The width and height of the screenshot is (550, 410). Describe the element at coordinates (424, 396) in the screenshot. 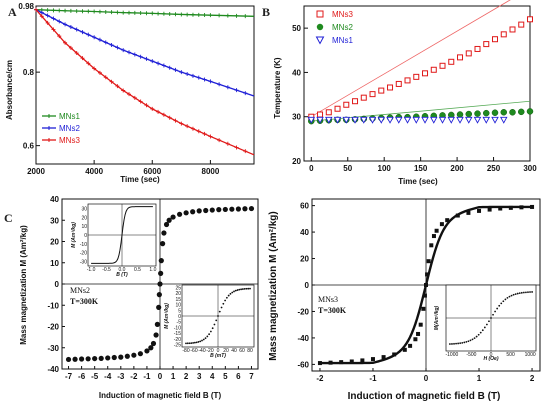

I see `chart-c-right-xlabel: Induction of magnetic field B (T)` at that location.